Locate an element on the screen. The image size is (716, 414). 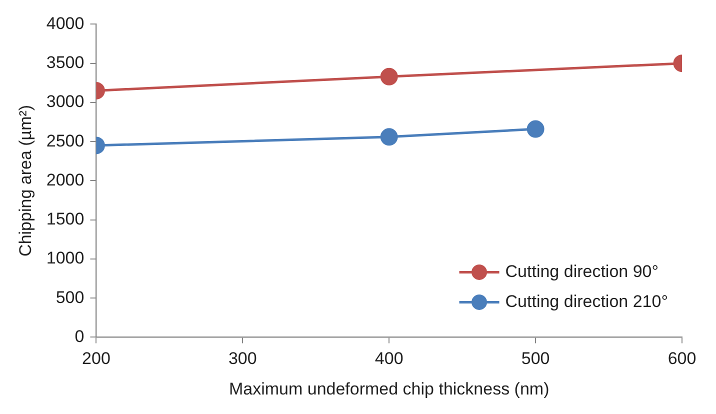
y-tick-label: 500 is located at coordinates (70, 297).